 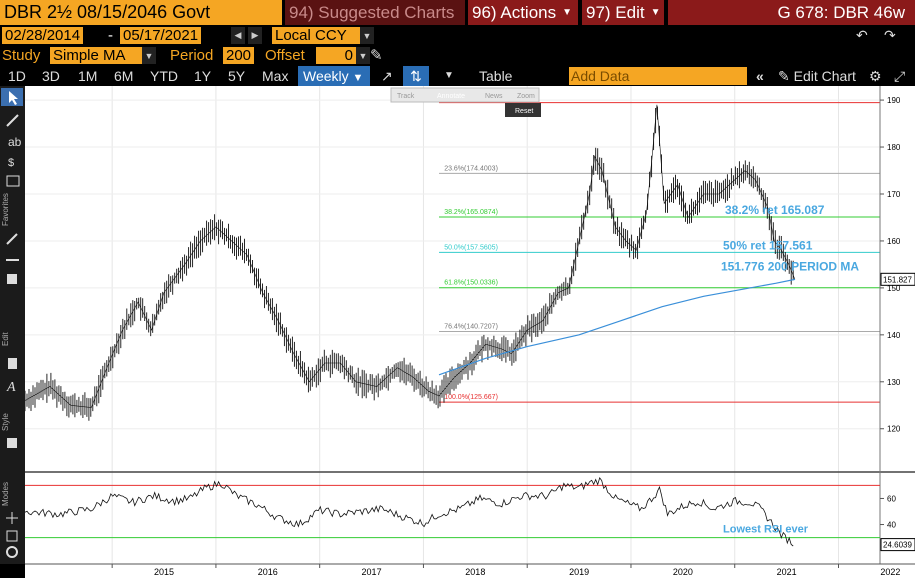 I want to click on annotation-label: 151.776 200 PERIOD MA, so click(x=790, y=267).